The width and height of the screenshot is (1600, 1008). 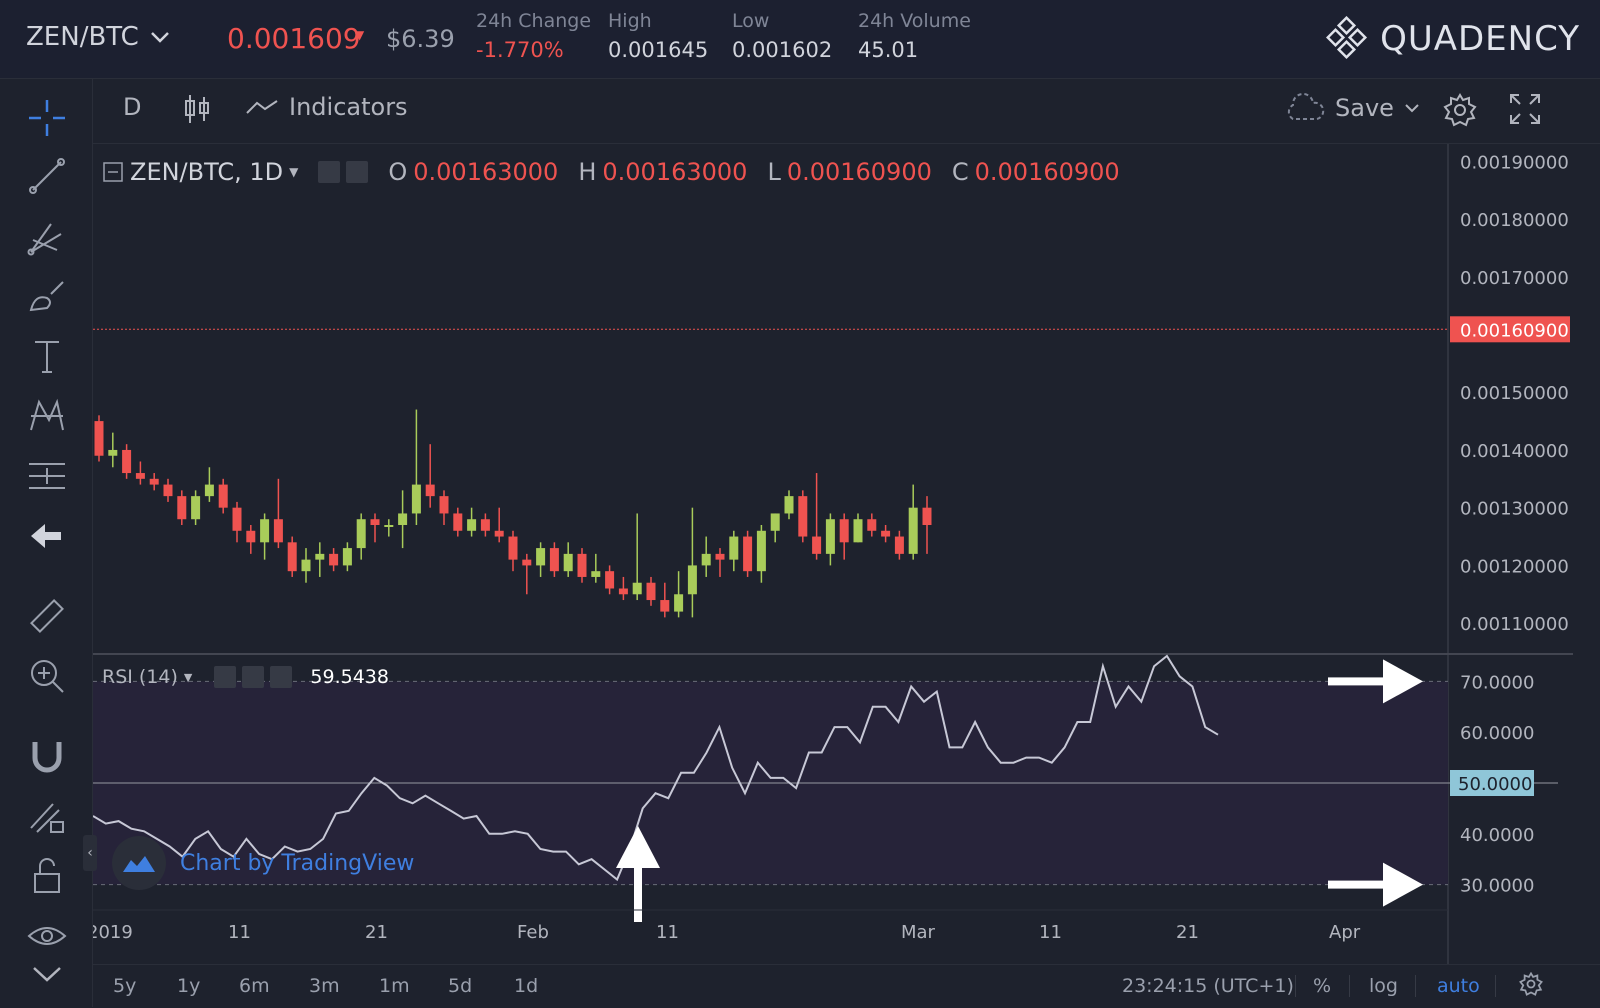 I want to click on last-price-label: 0.00160900, so click(x=1514, y=330).